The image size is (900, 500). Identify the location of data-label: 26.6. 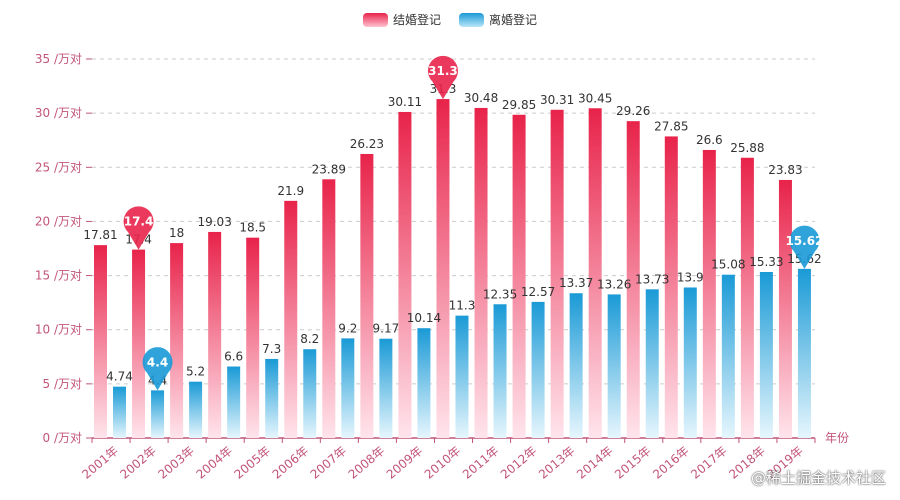
(709, 140).